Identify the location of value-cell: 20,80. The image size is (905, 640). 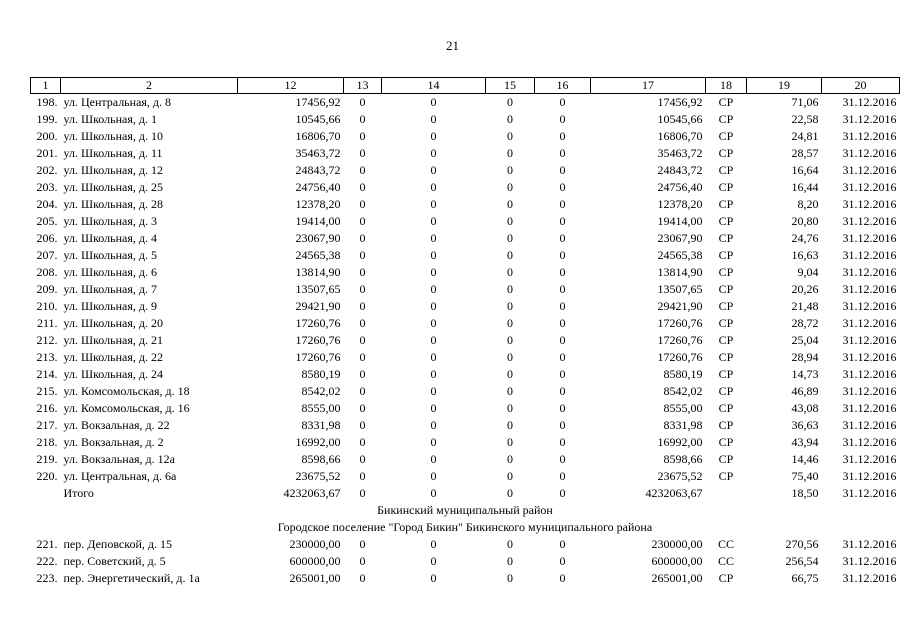
(805, 221).